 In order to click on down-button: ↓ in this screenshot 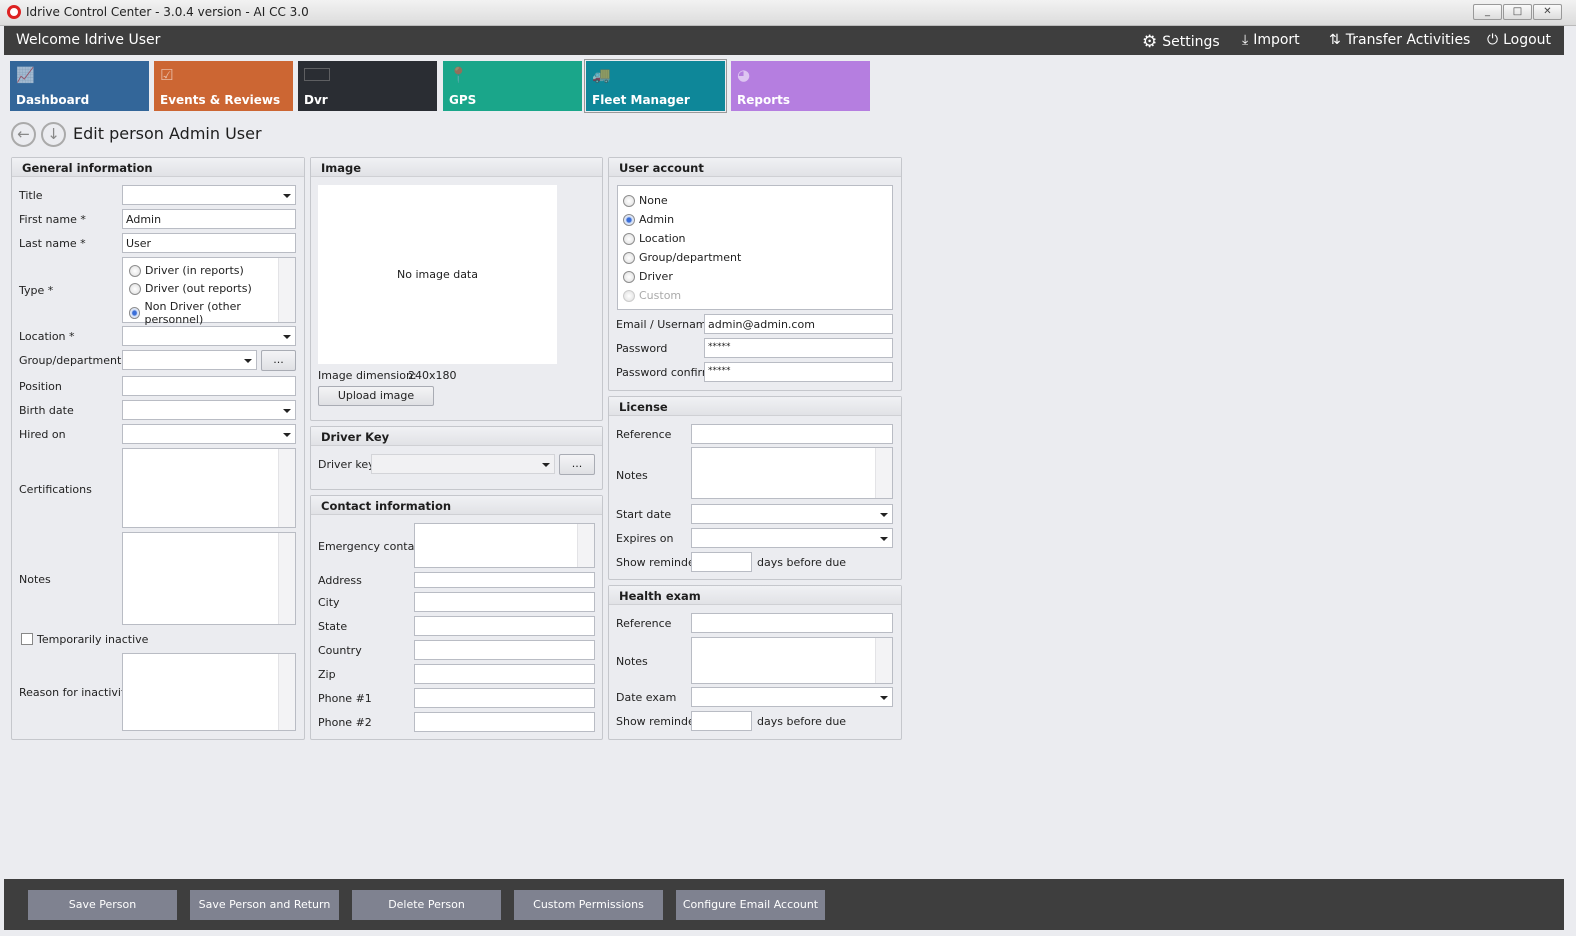, I will do `click(53, 134)`.